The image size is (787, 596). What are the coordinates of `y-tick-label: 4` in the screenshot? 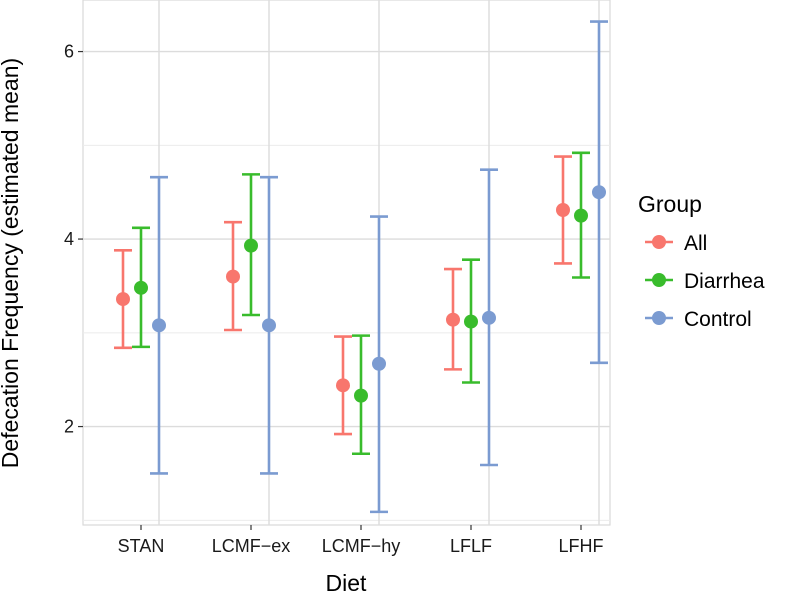 It's located at (69, 239).